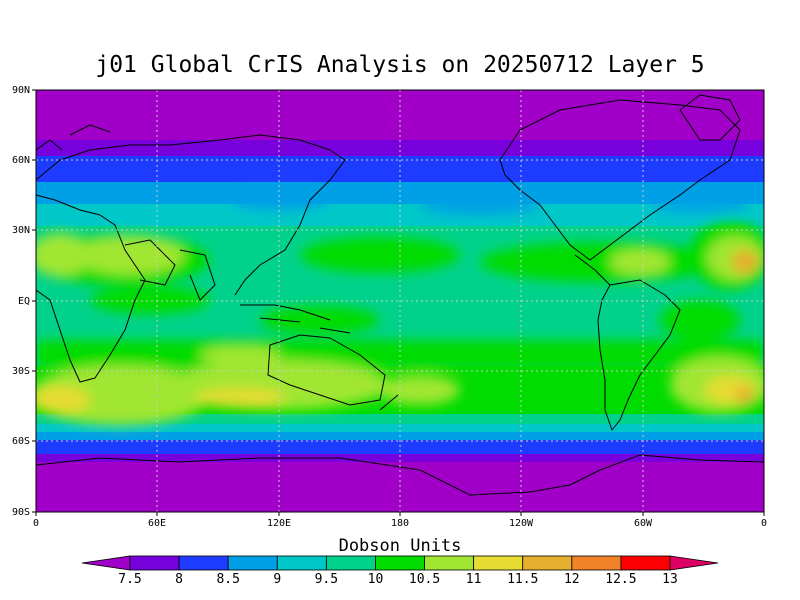 The height and width of the screenshot is (600, 800). Describe the element at coordinates (21, 512) in the screenshot. I see `lat-tick-label: 90S` at that location.